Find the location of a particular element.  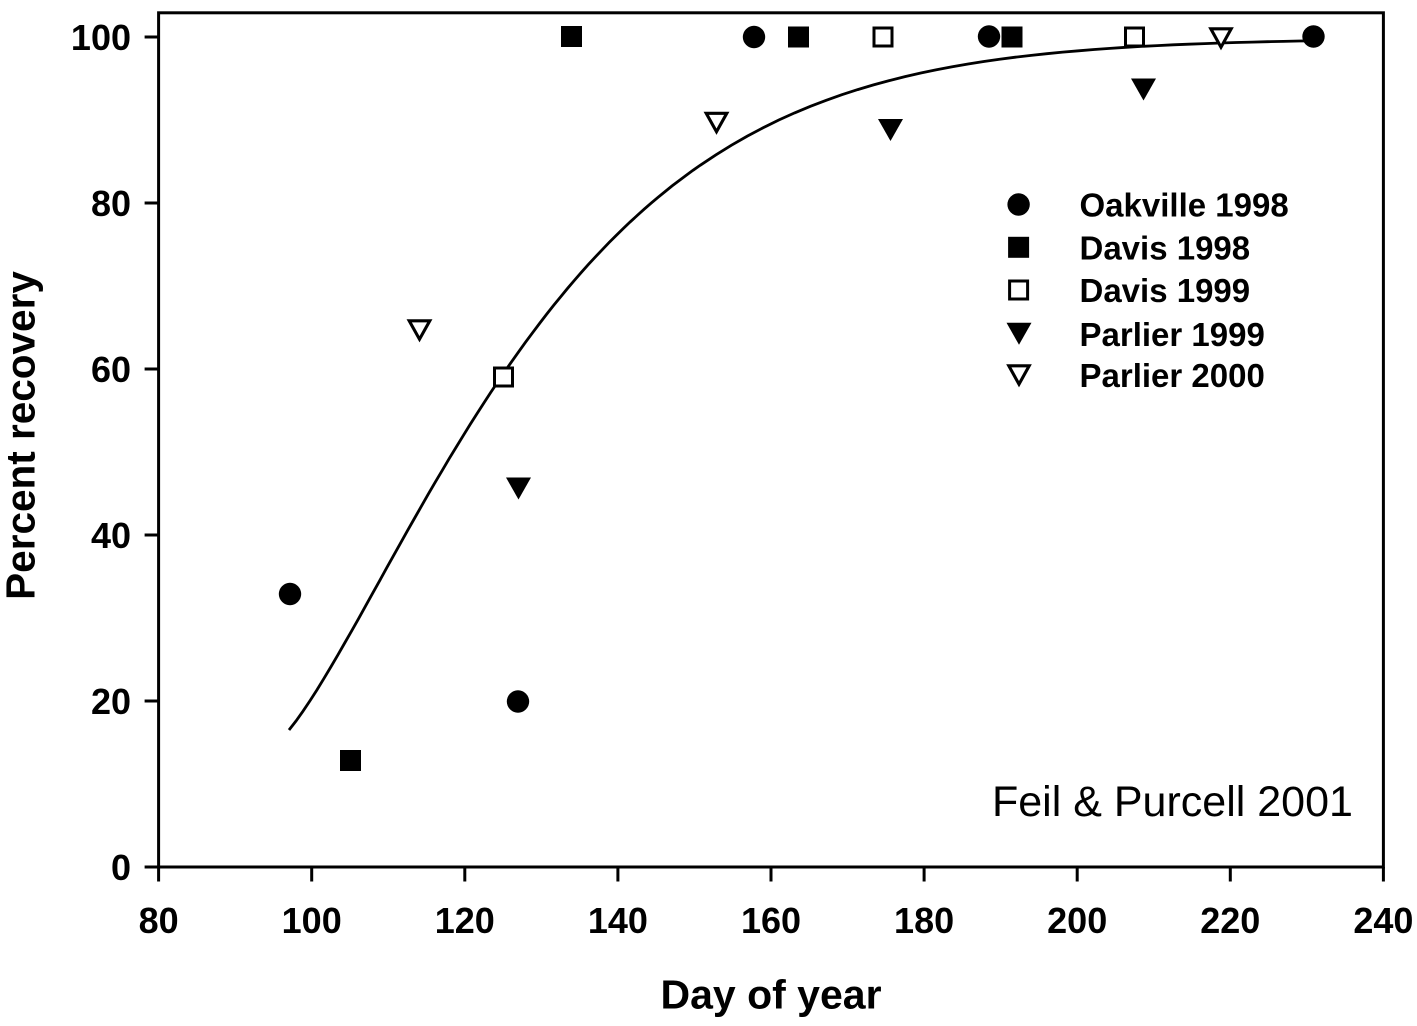

svg-text: Parlier 1999 is located at coordinates (1172, 334).